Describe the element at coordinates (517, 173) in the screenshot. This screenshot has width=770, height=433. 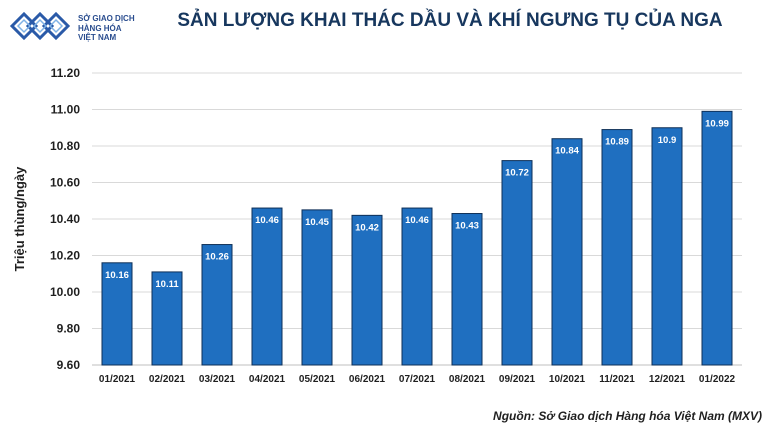
I see `bar-value-label: 10.72` at that location.